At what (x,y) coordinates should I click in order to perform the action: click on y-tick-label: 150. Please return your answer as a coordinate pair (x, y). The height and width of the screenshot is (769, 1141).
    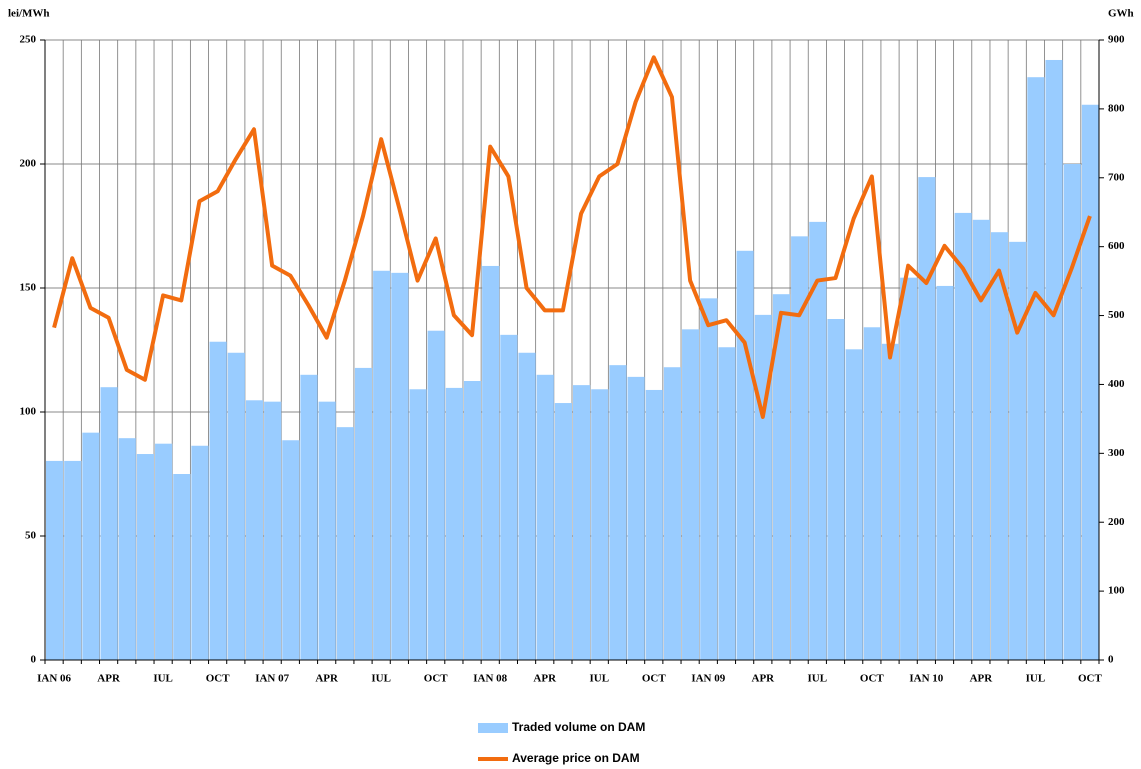
    Looking at the image, I should click on (28, 288).